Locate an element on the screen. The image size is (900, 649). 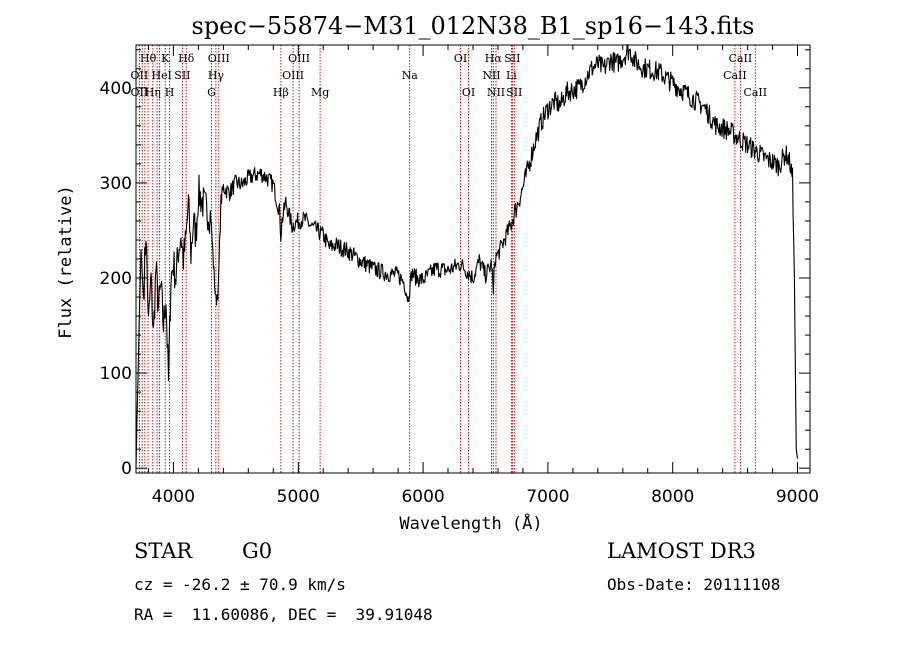
observation-date: Obs-Date: 20111108 is located at coordinates (694, 584).